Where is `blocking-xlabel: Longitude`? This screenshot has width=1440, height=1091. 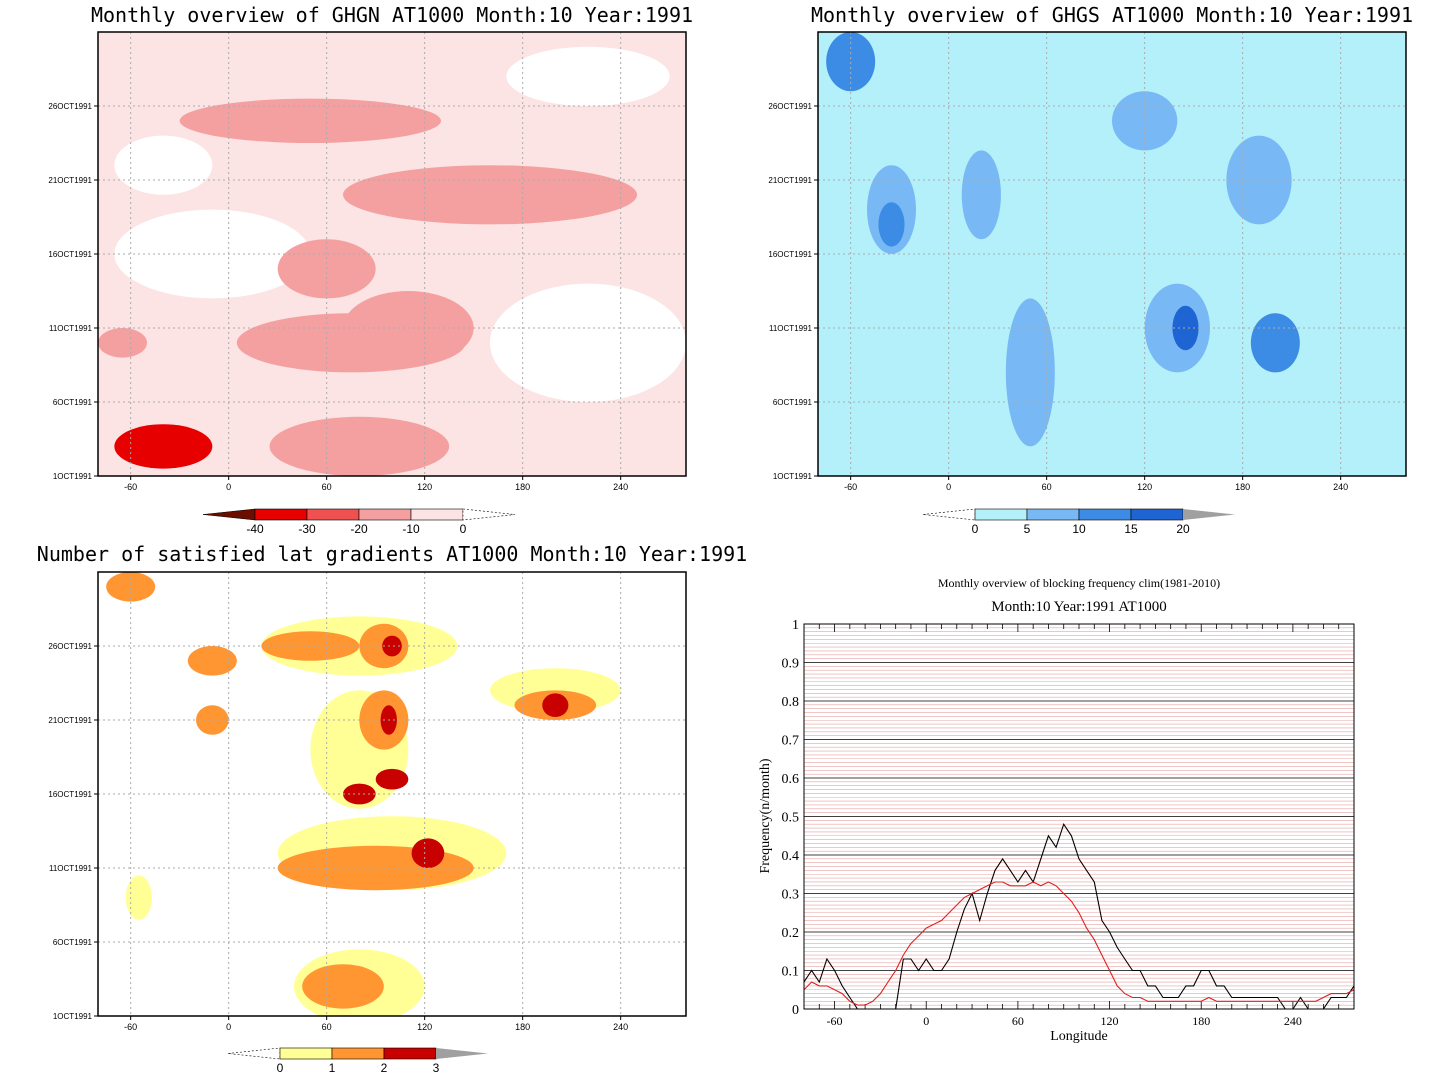
blocking-xlabel: Longitude is located at coordinates (1079, 1036).